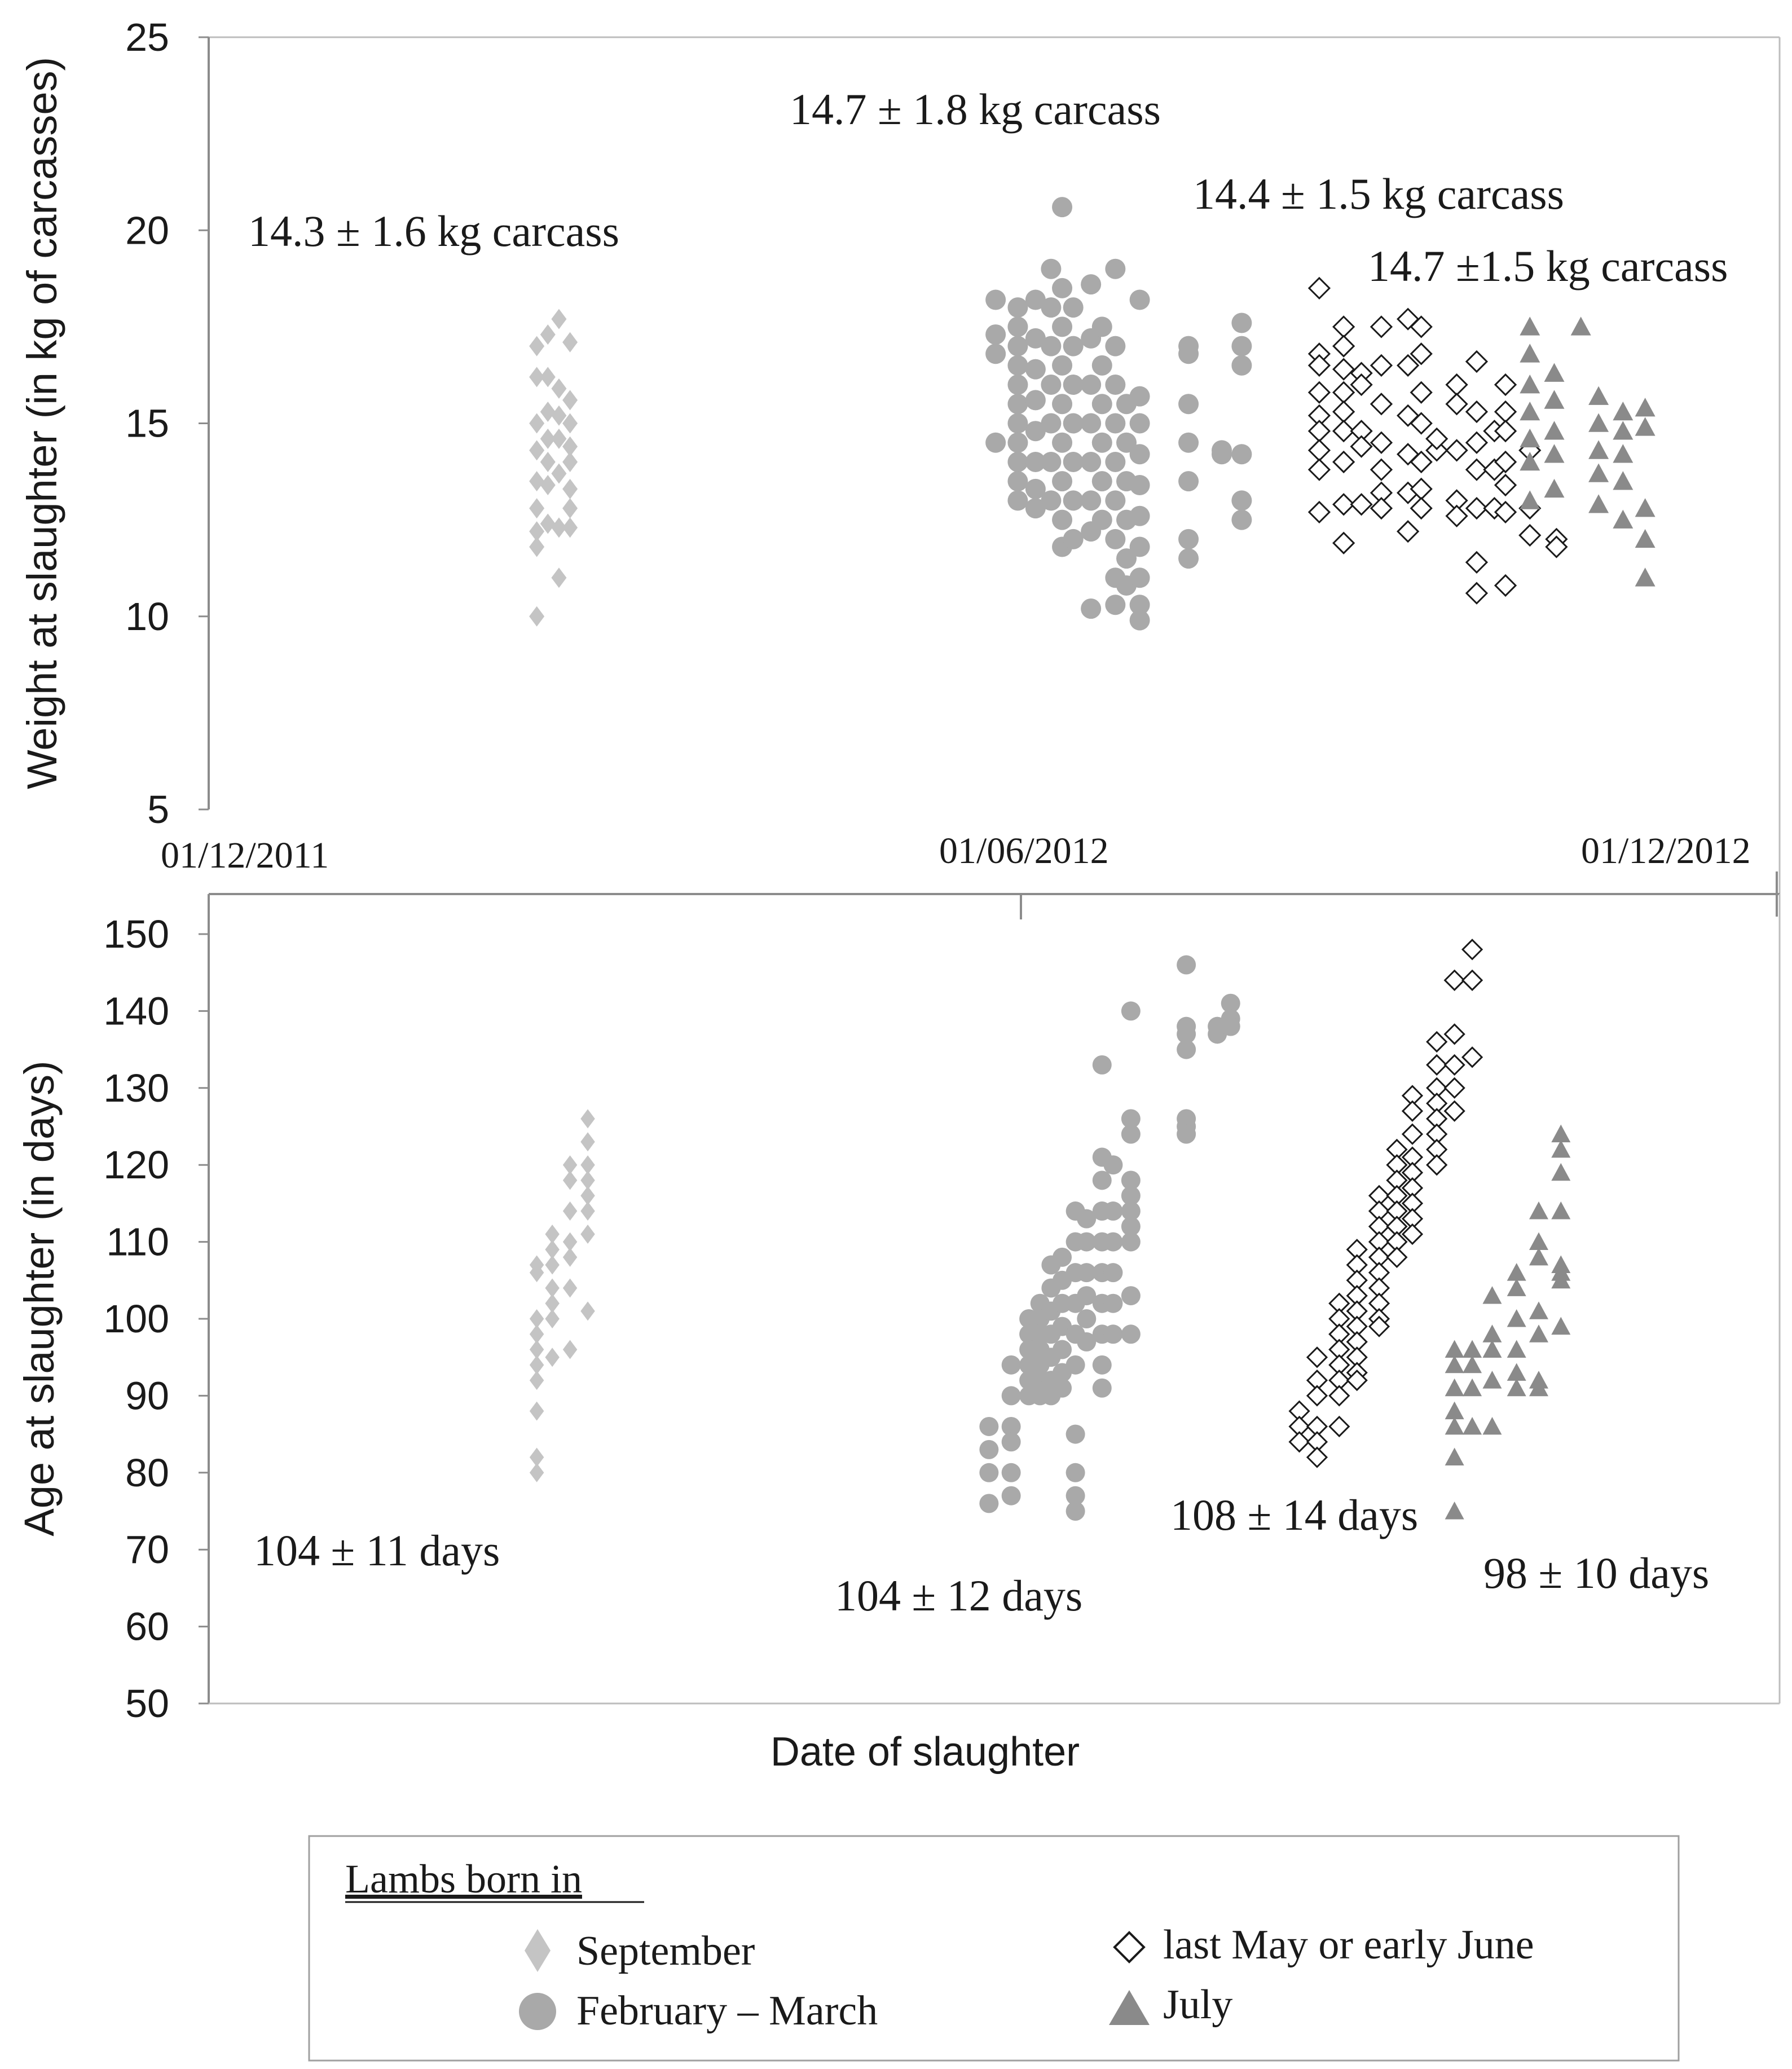 The height and width of the screenshot is (2069, 1792). Describe the element at coordinates (1024, 850) in the screenshot. I see `date-label-mid: 01/06/2012` at that location.